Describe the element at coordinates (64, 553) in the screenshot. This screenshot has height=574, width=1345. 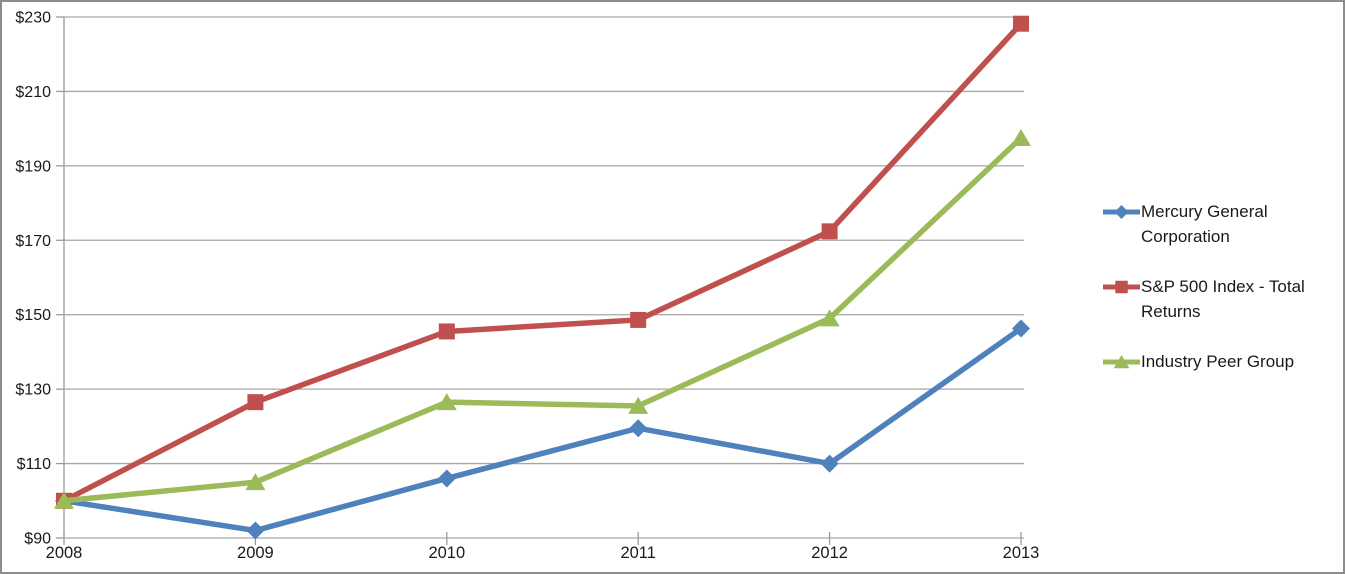
I see `x-axis-tick-label: 2008` at that location.